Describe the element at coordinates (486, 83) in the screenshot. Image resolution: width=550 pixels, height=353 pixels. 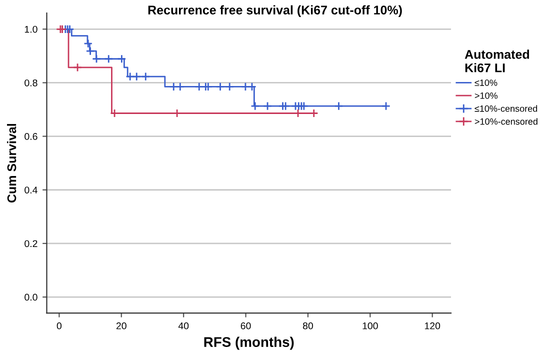
I see `legend-label: ≤10%` at that location.